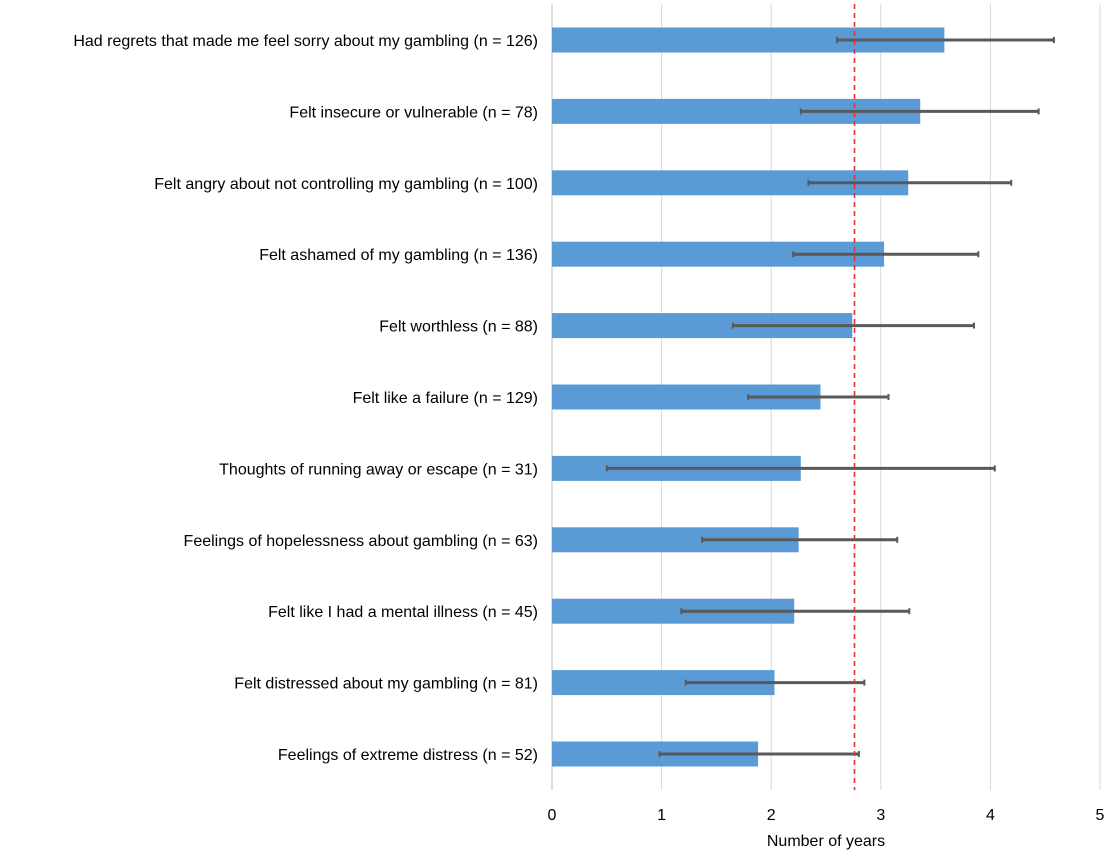 The width and height of the screenshot is (1112, 854). What do you see at coordinates (826, 841) in the screenshot?
I see `x-axis-title: Number of years` at bounding box center [826, 841].